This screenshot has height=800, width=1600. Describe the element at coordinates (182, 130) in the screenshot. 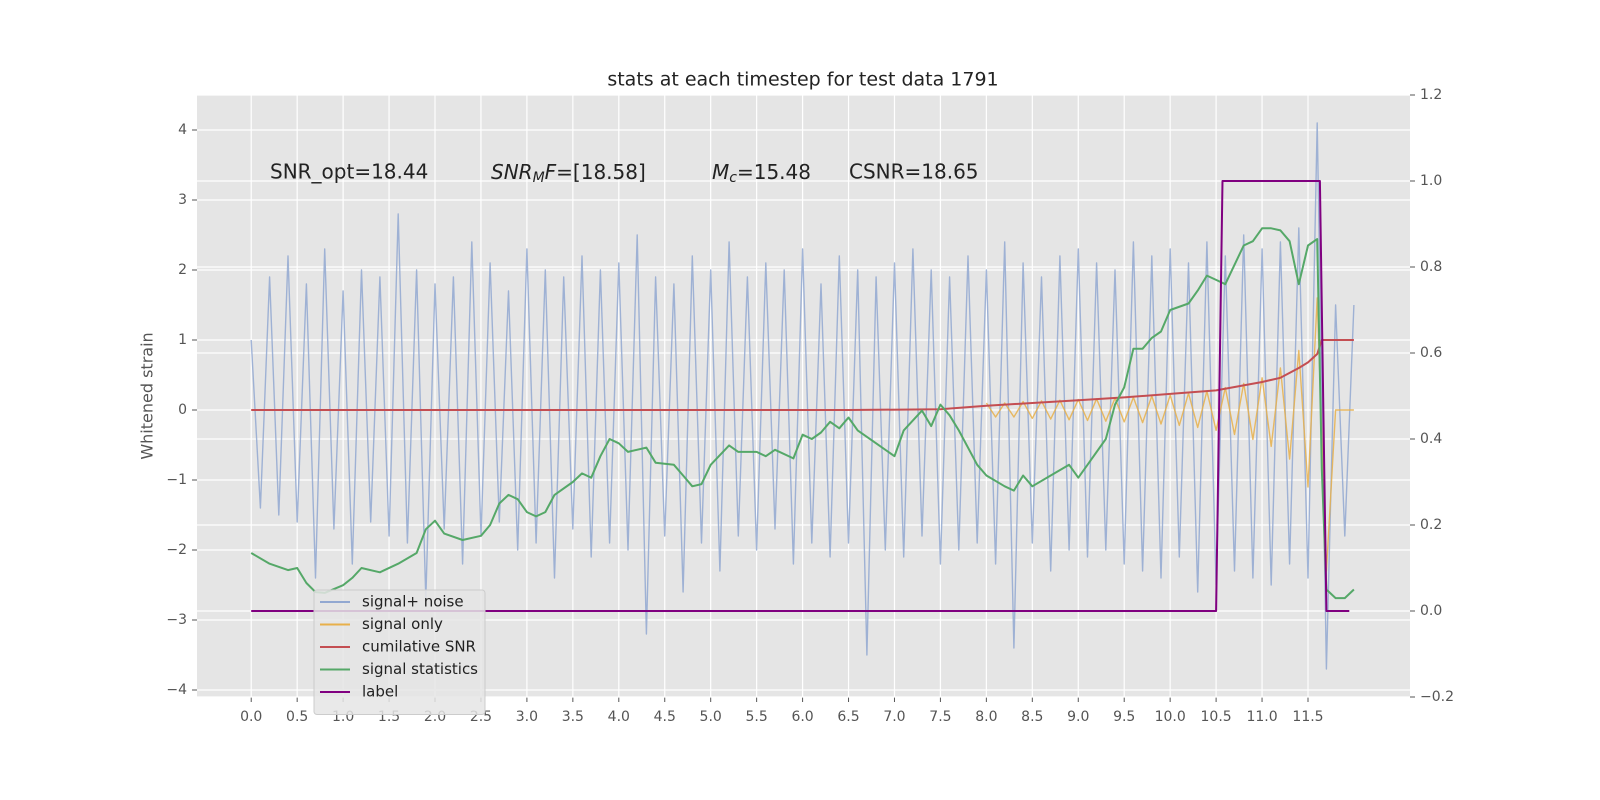

I see `y-tick-label: 4` at that location.